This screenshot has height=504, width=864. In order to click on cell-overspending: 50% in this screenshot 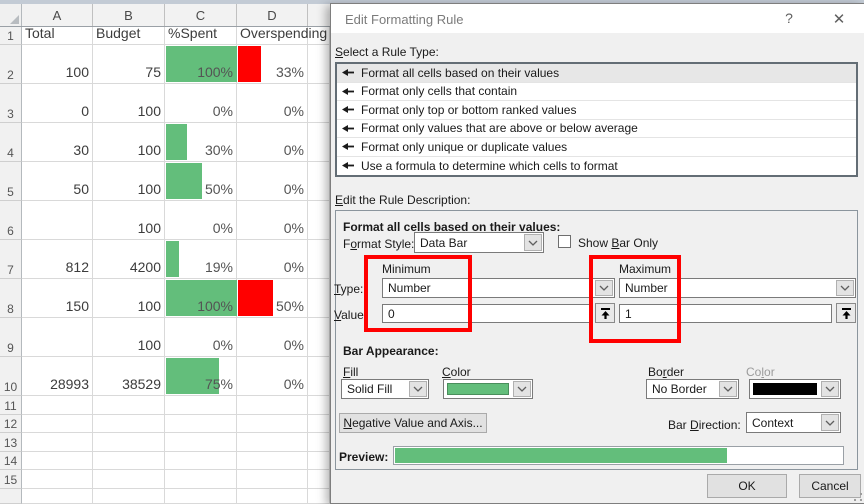, I will do `click(272, 298)`.